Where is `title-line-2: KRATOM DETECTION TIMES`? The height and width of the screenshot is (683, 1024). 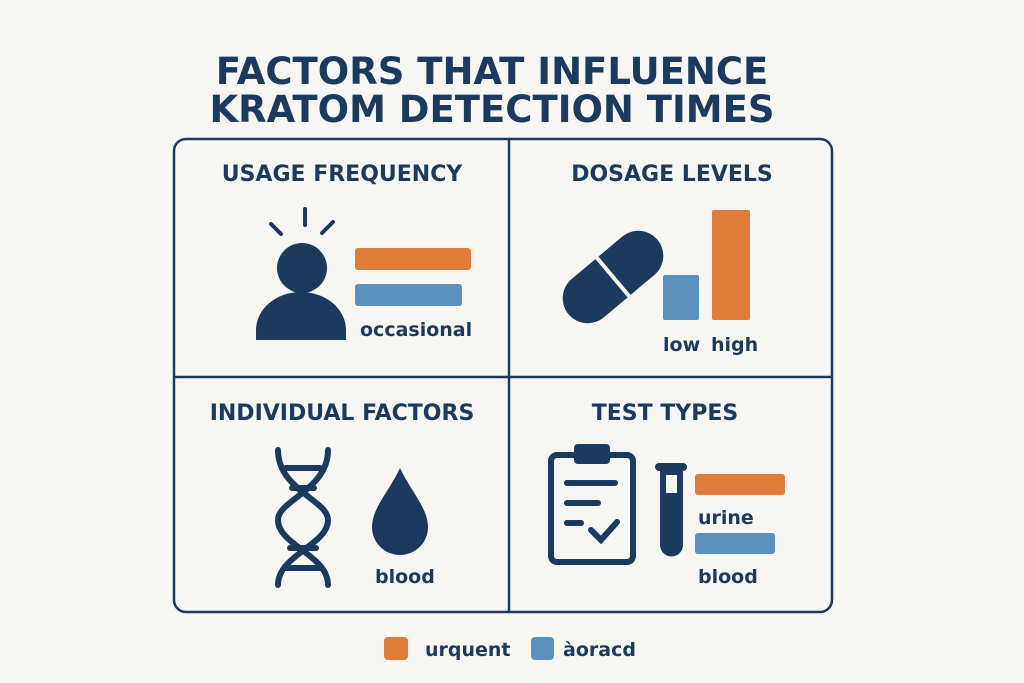
title-line-2: KRATOM DETECTION TIMES is located at coordinates (491, 109).